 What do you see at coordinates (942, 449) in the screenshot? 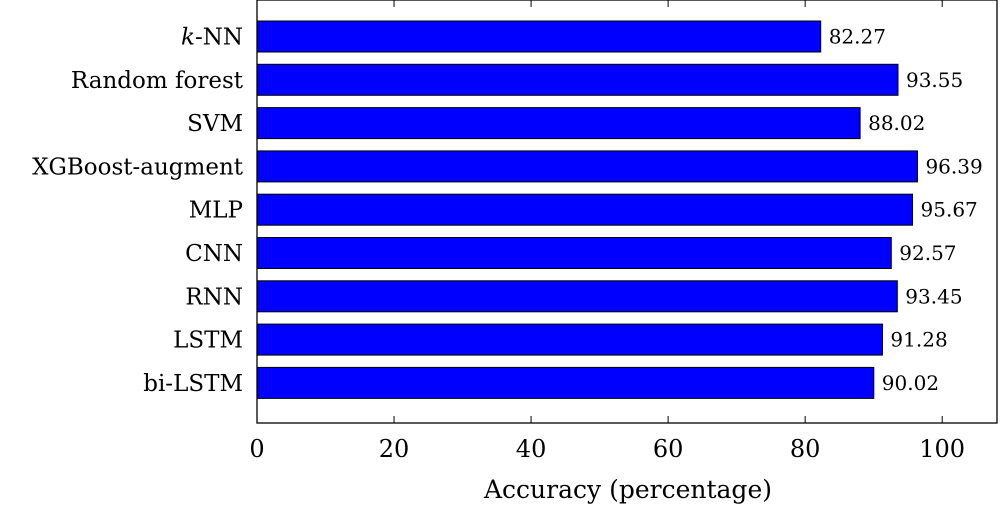
I see `x-tick-label: 100` at bounding box center [942, 449].